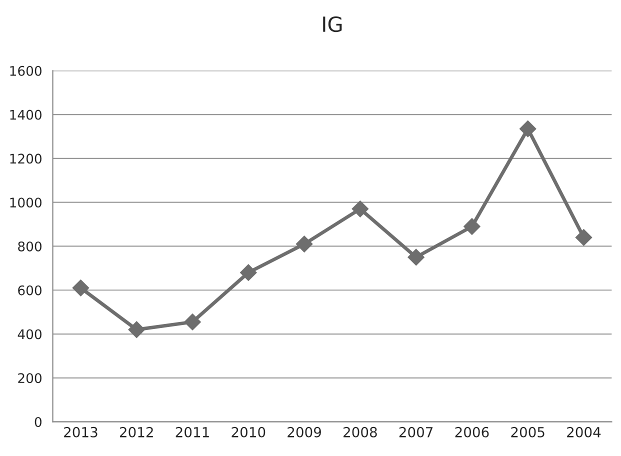  Describe the element at coordinates (332, 24) in the screenshot. I see `chart-title: IG` at that location.